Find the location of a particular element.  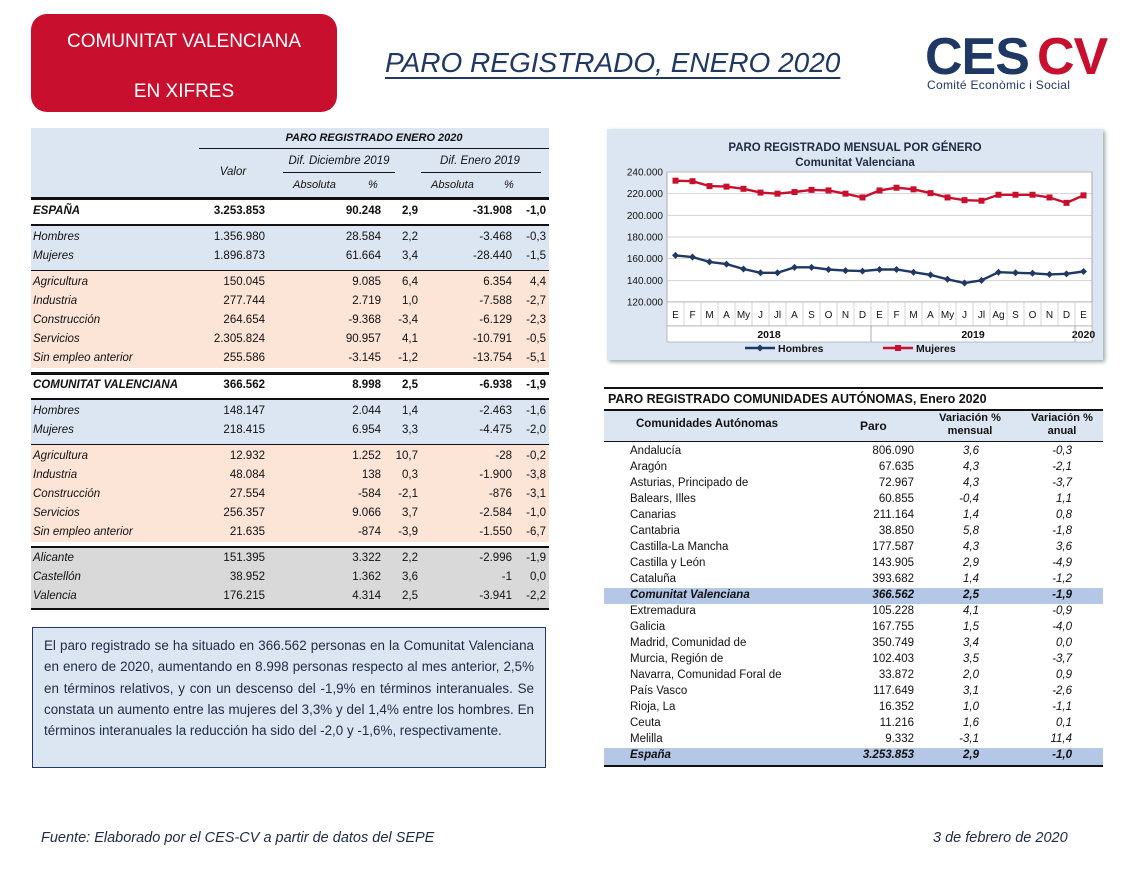

x-tick-label: D is located at coordinates (1066, 315).